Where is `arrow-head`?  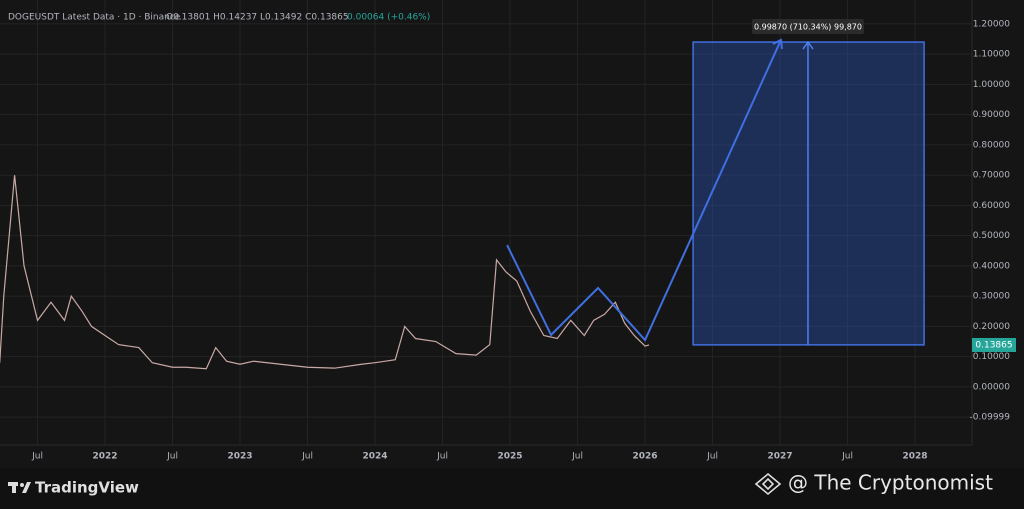
arrow-head is located at coordinates (808, 45).